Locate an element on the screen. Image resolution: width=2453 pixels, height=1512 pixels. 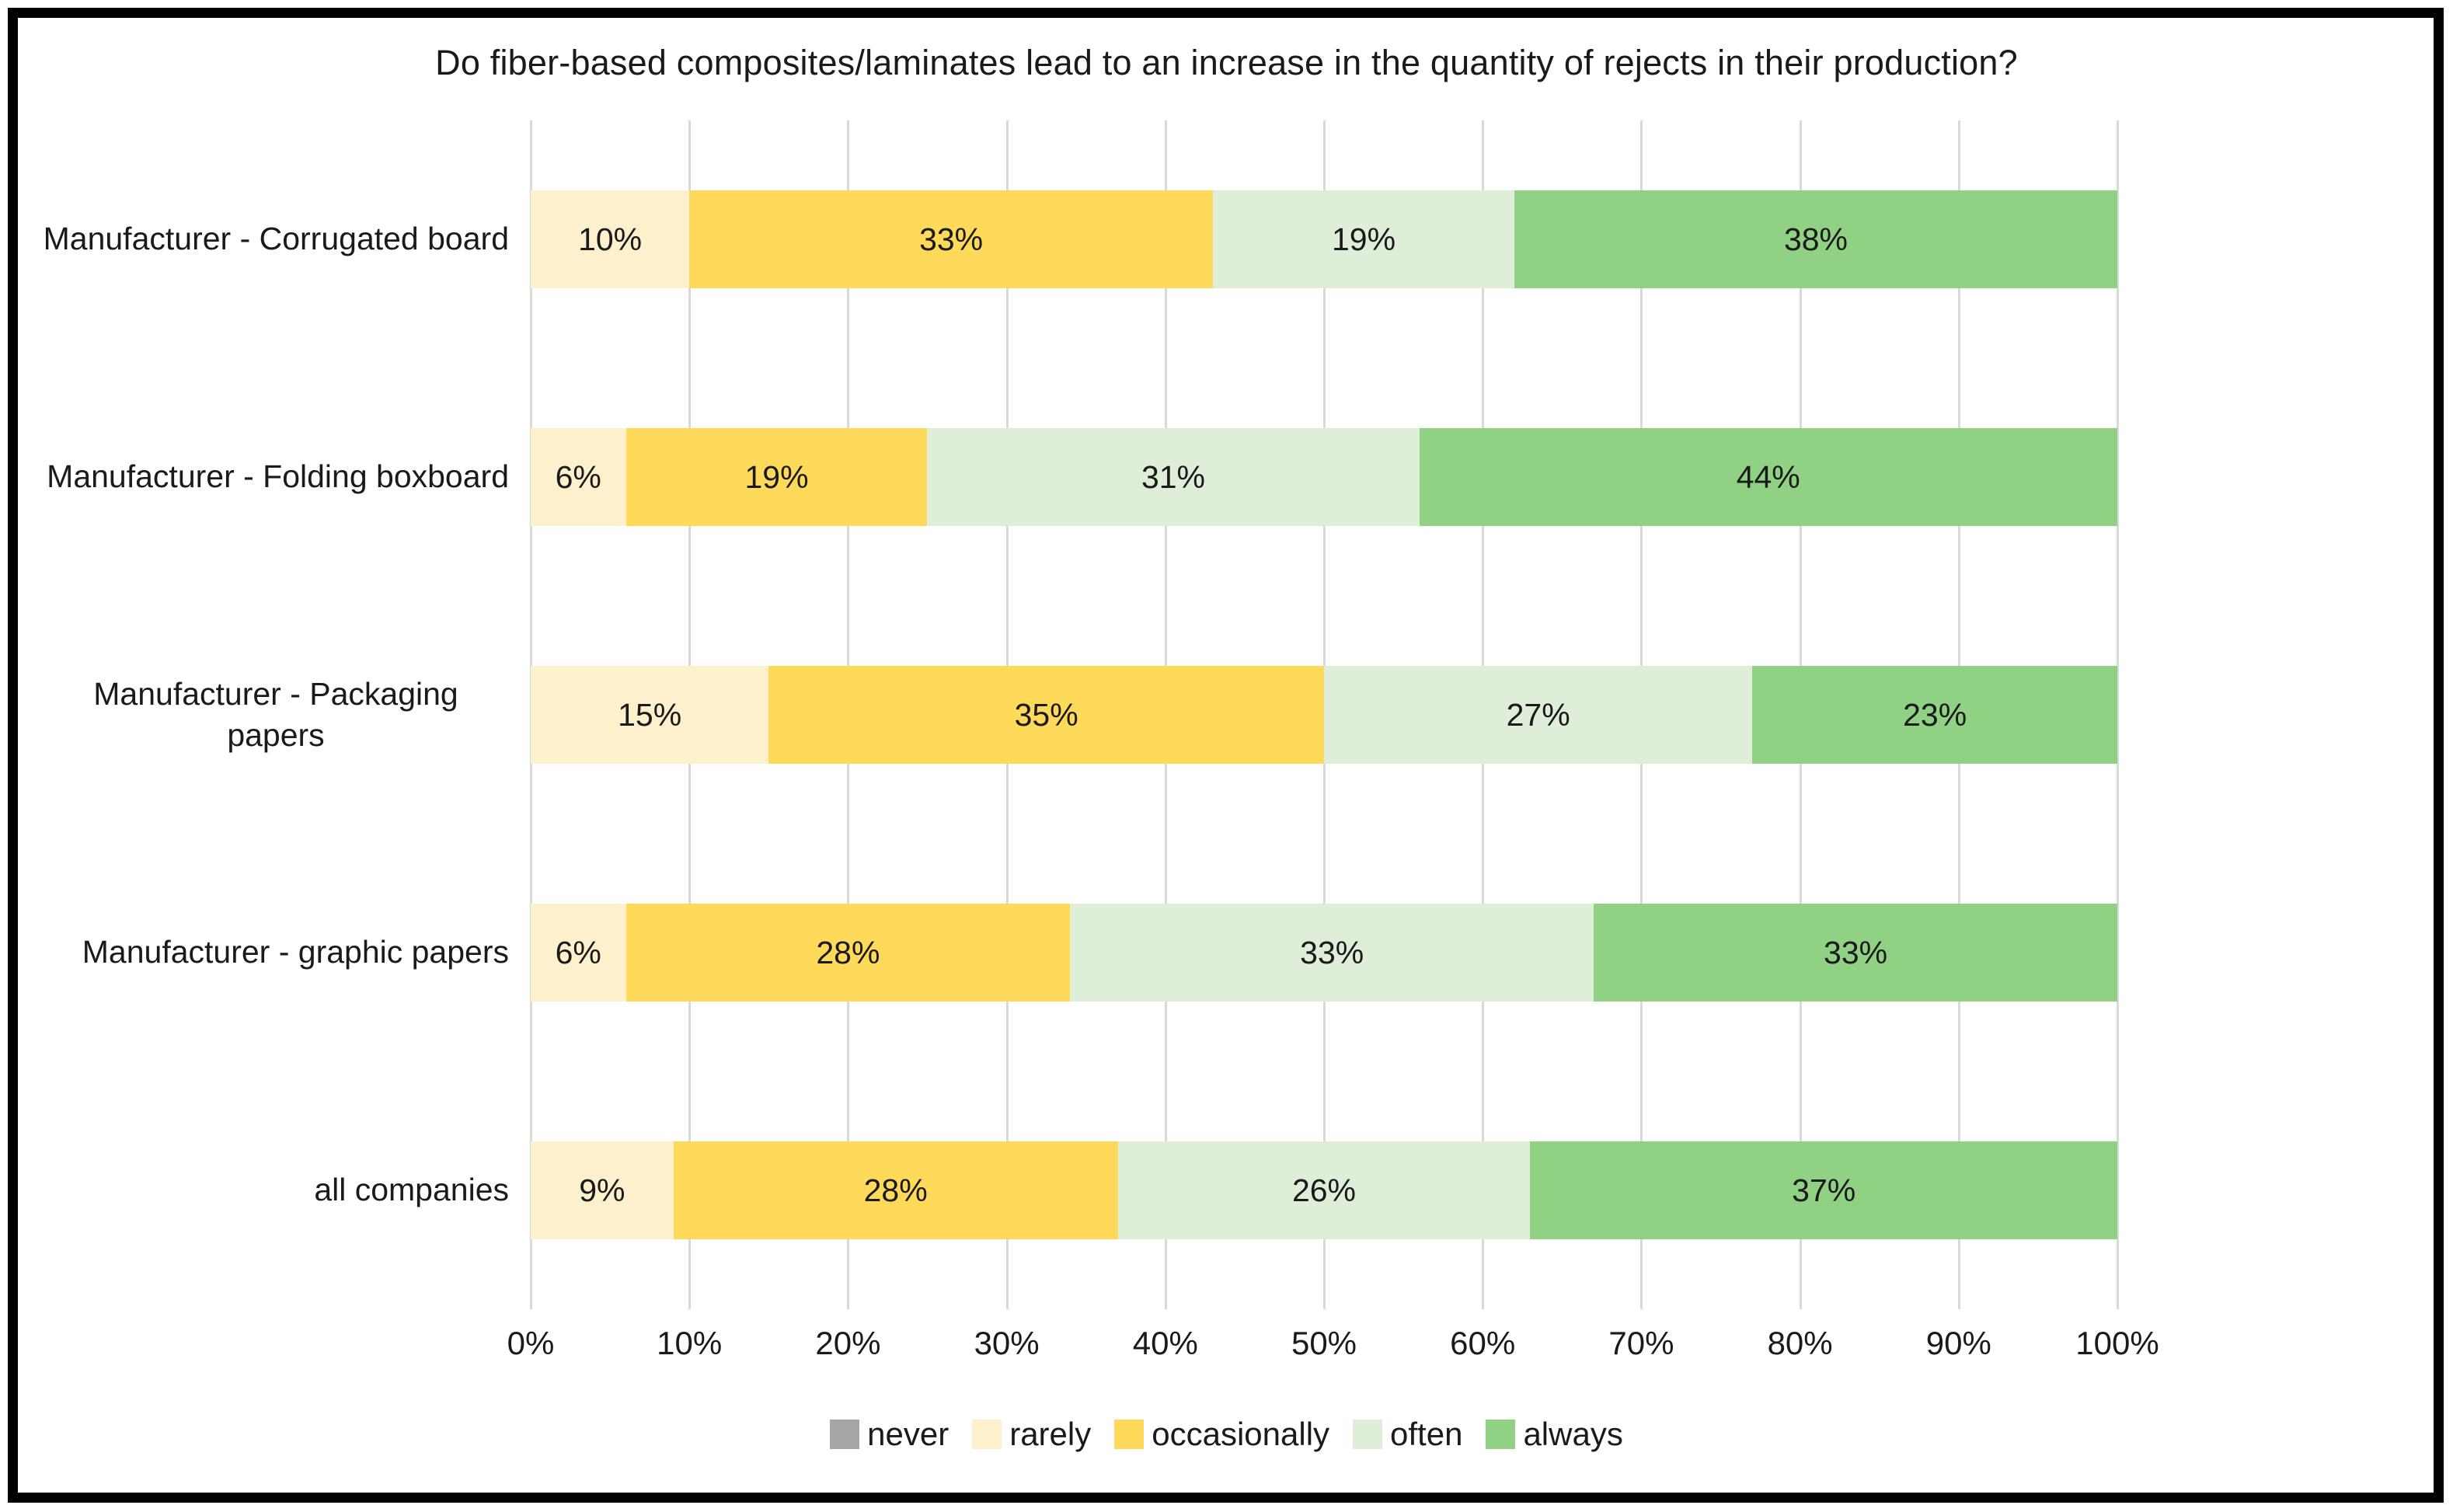
bar-segment-value-label: 23% is located at coordinates (1935, 714).